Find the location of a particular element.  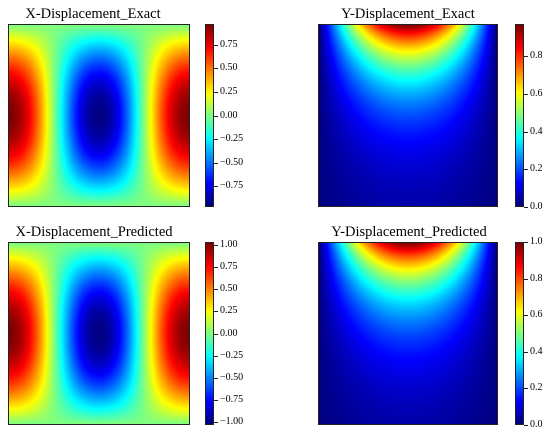

chart-title: Y-Displacement_Predicted is located at coordinates (409, 232).